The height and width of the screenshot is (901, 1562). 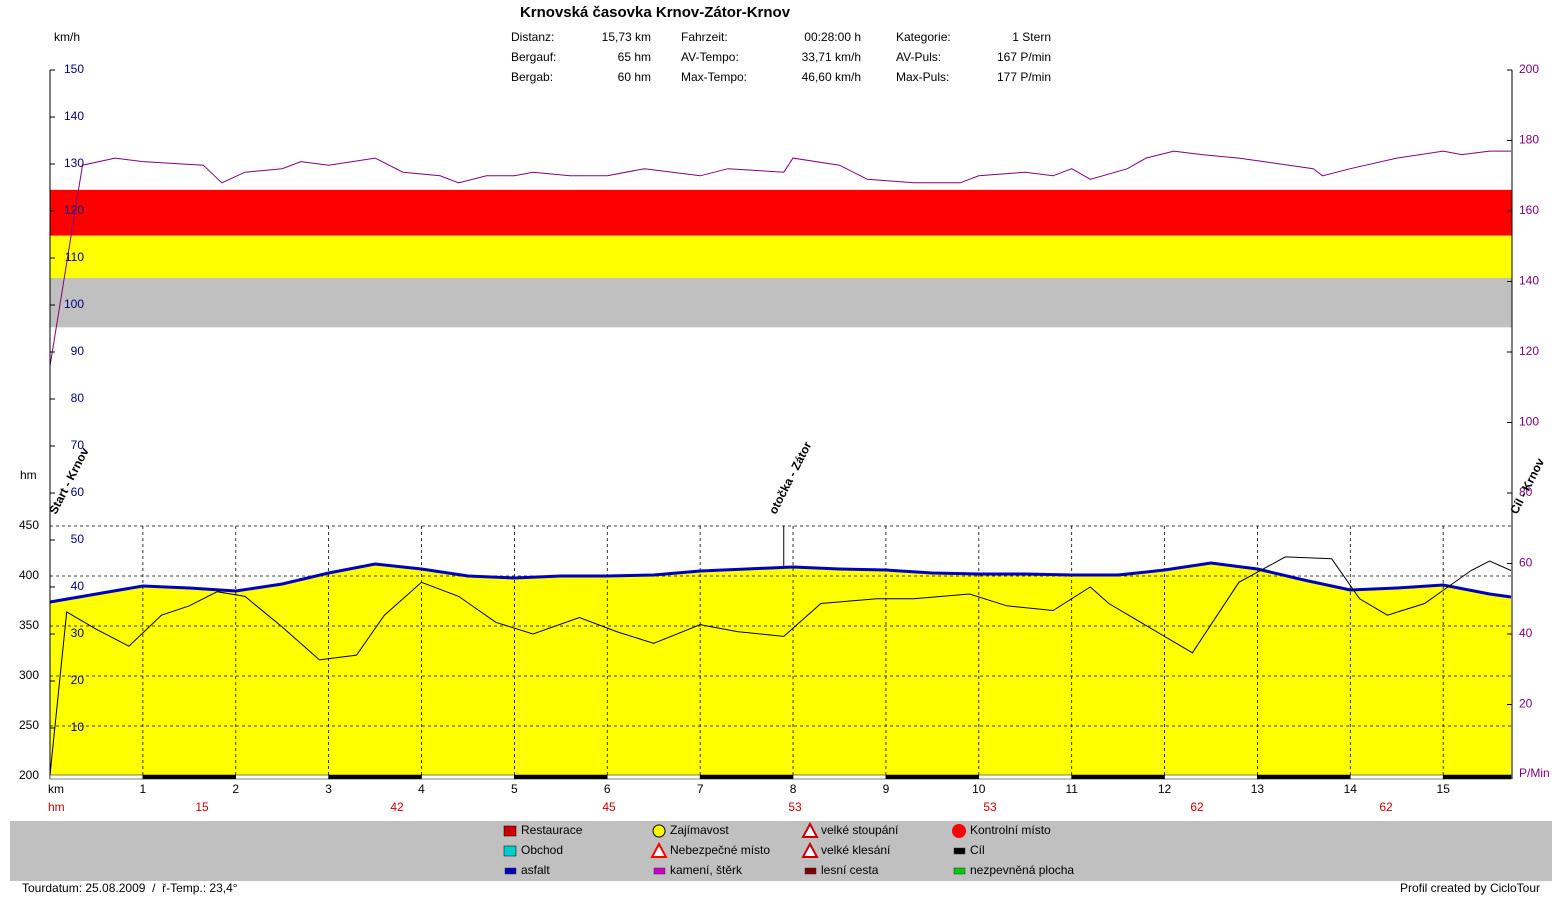 I want to click on x-tick-label: 8, so click(x=793, y=789).